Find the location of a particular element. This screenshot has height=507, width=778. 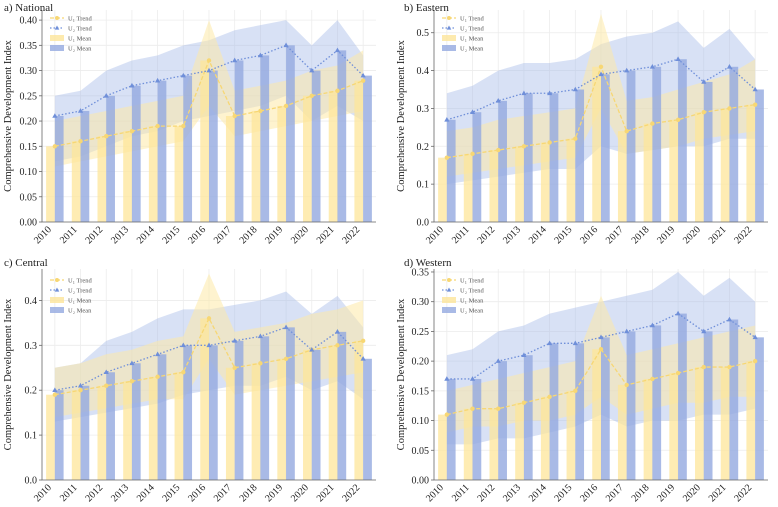

y-tick-label: 0.5 is located at coordinates (423, 33).